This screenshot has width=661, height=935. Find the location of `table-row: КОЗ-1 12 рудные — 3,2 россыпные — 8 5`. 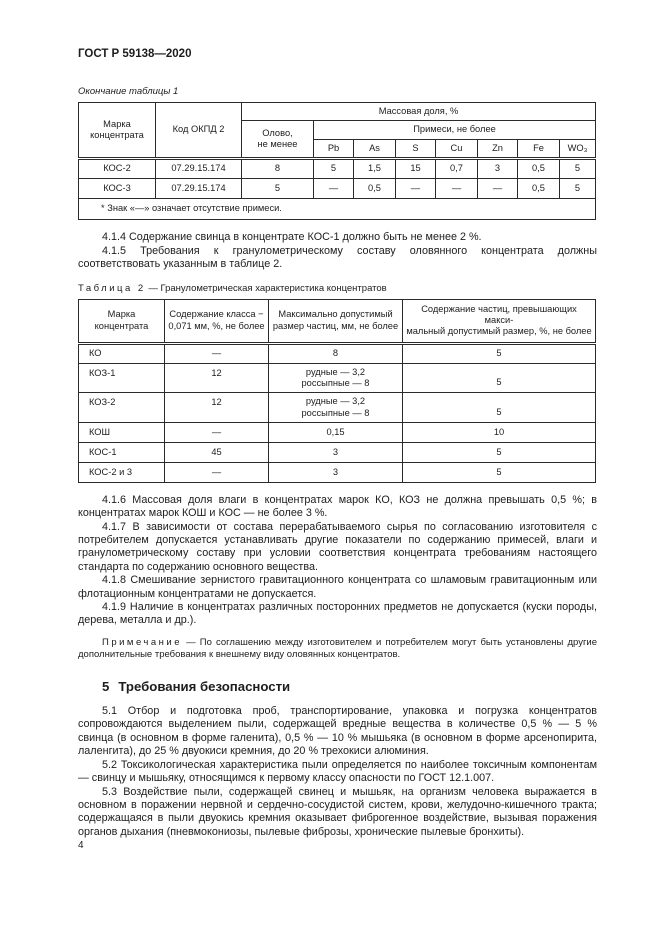

table-row: КОЗ-1 12 рудные — 3,2 россыпные — 8 5 is located at coordinates (337, 378).